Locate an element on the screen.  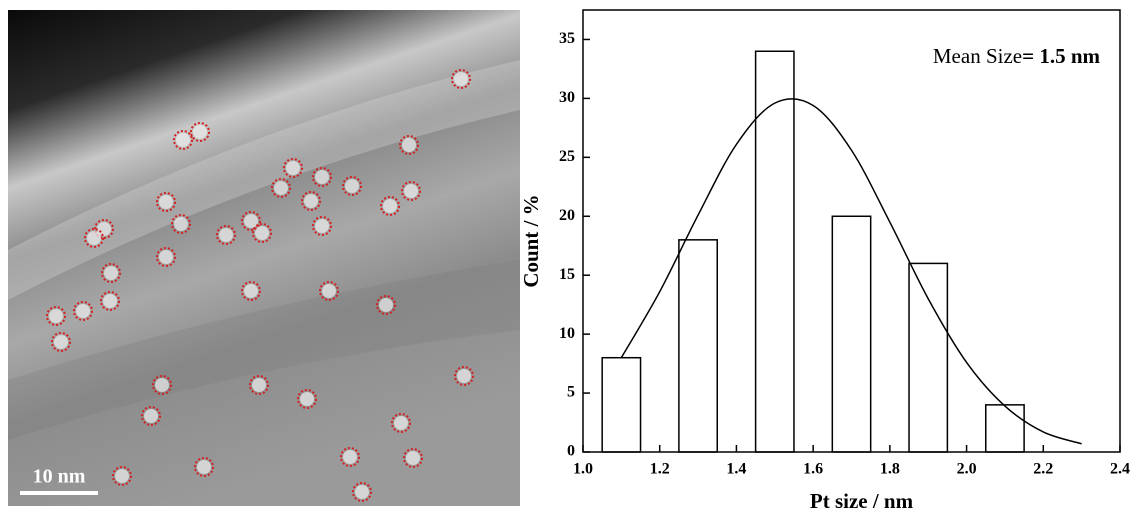
x-tick-label: 2.2 is located at coordinates (1043, 469).